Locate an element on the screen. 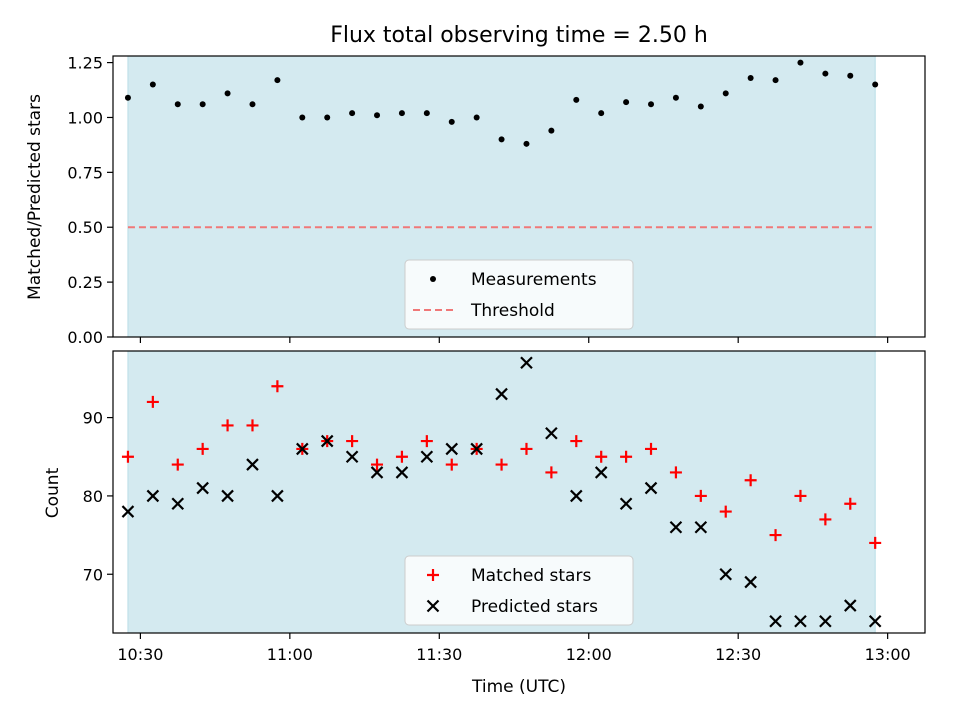 This screenshot has width=960, height=720. chart-title: Flux total observing time = 2.50 h is located at coordinates (519, 35).